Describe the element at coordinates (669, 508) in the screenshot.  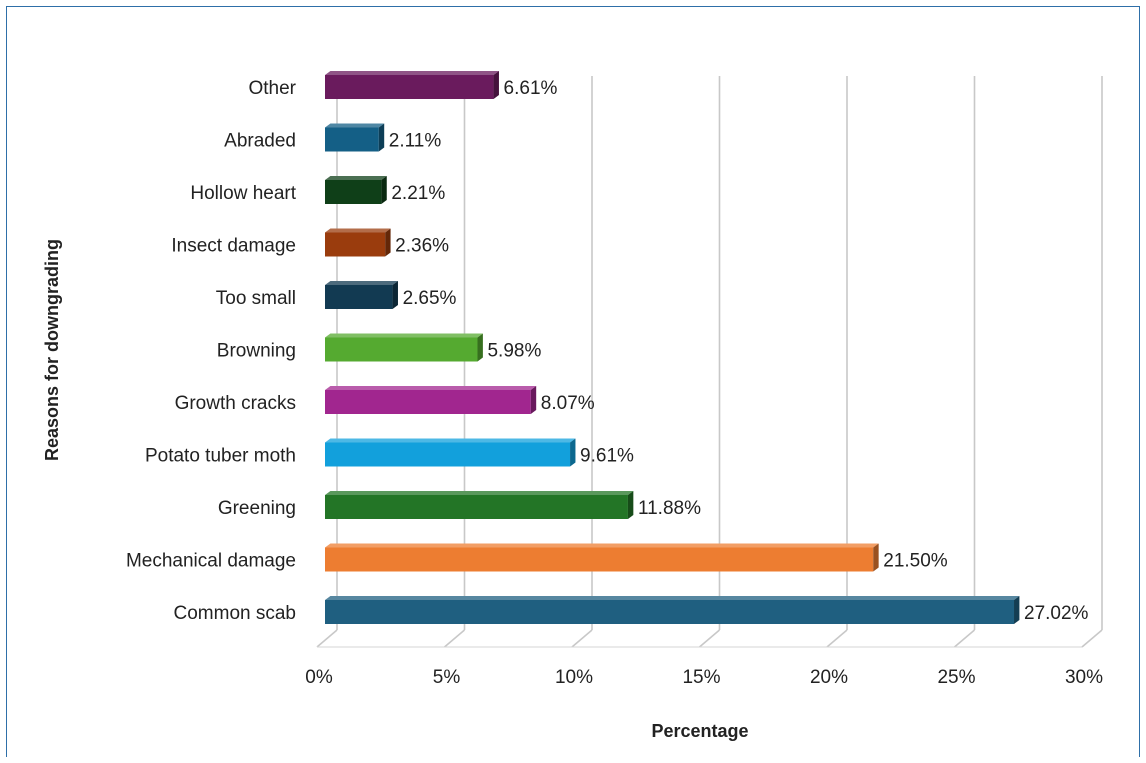
I see `data-label: 11.88%` at that location.